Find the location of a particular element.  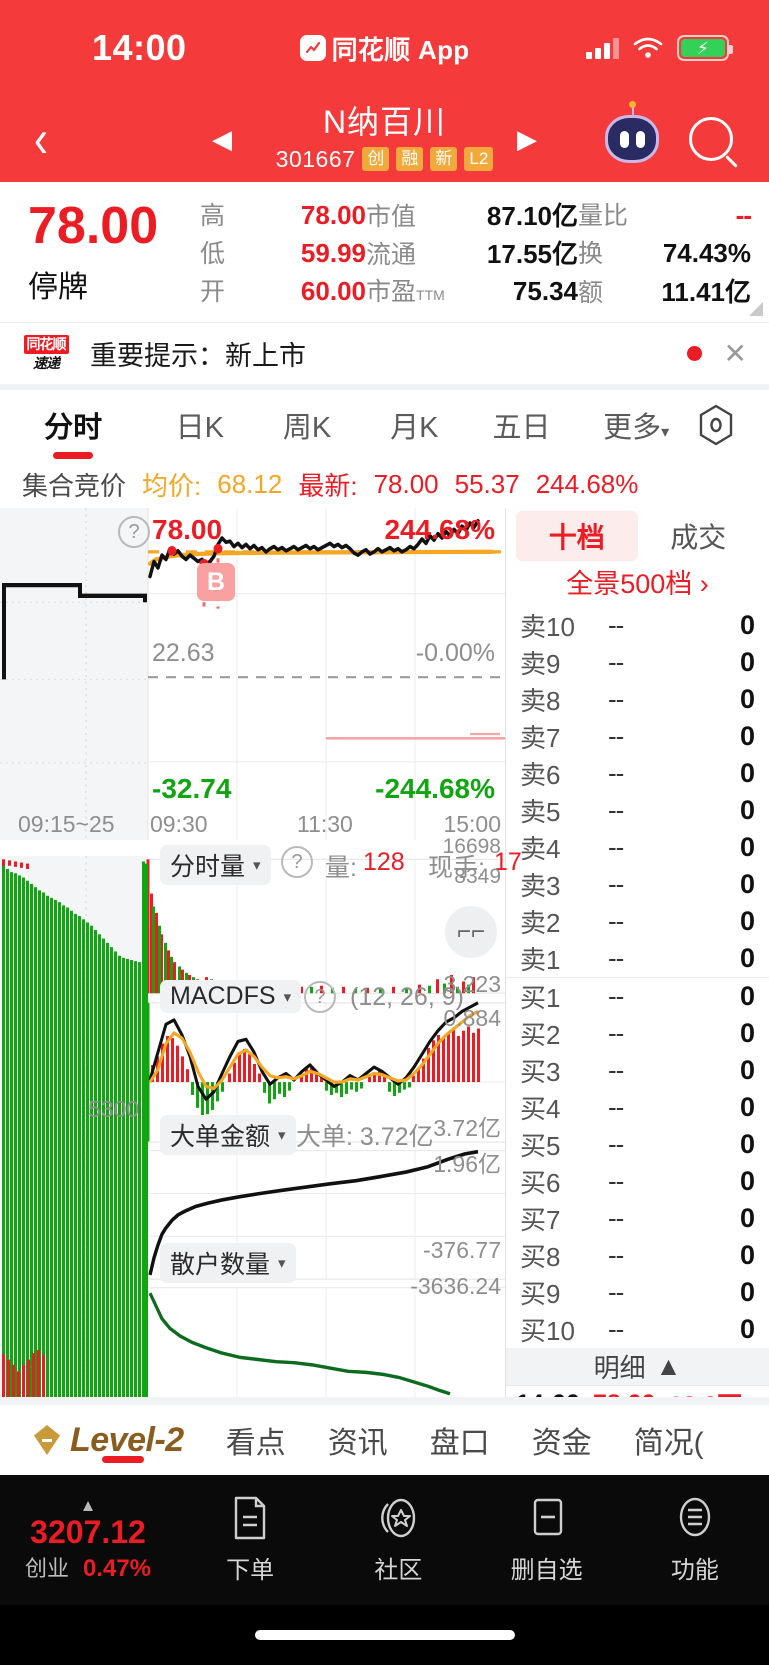

ask-row: 卖4 -- 0 is located at coordinates (637, 847).